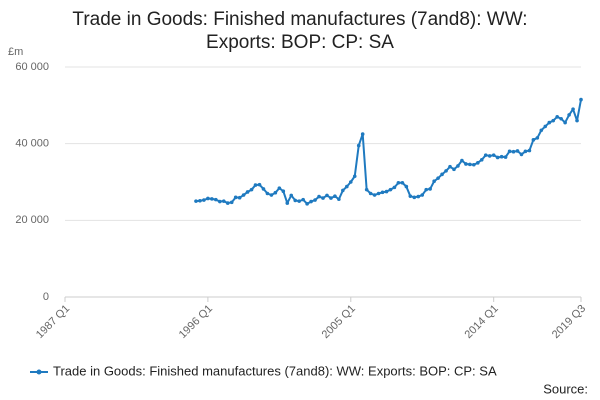  Describe the element at coordinates (32, 144) in the screenshot. I see `y-tick-label: 40 000` at that location.